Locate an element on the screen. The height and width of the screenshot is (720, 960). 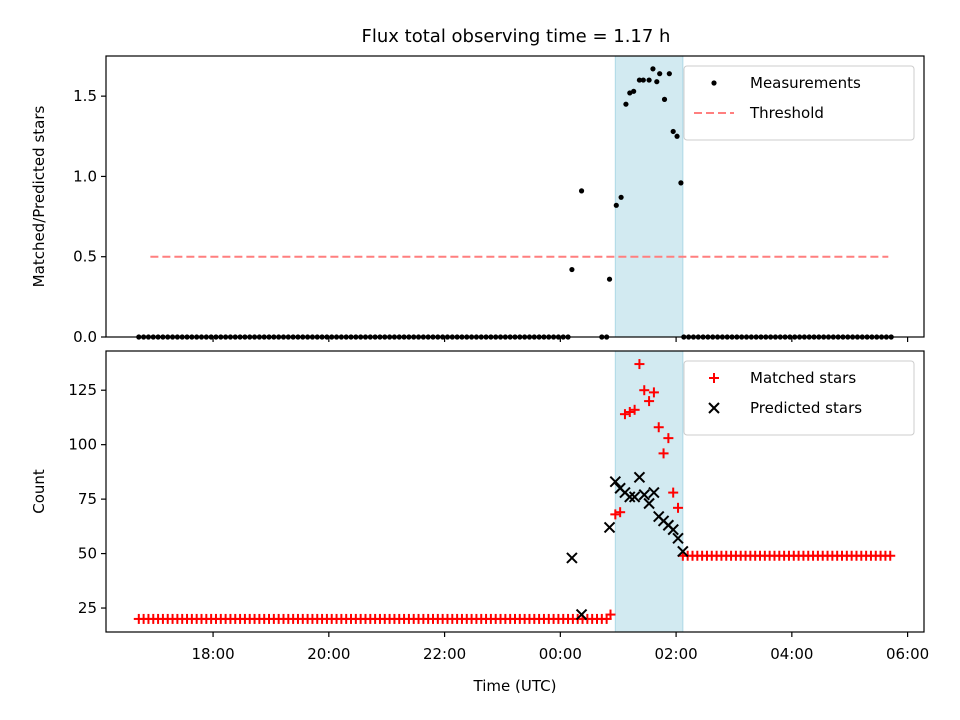
legend-label: Measurements is located at coordinates (805, 83).